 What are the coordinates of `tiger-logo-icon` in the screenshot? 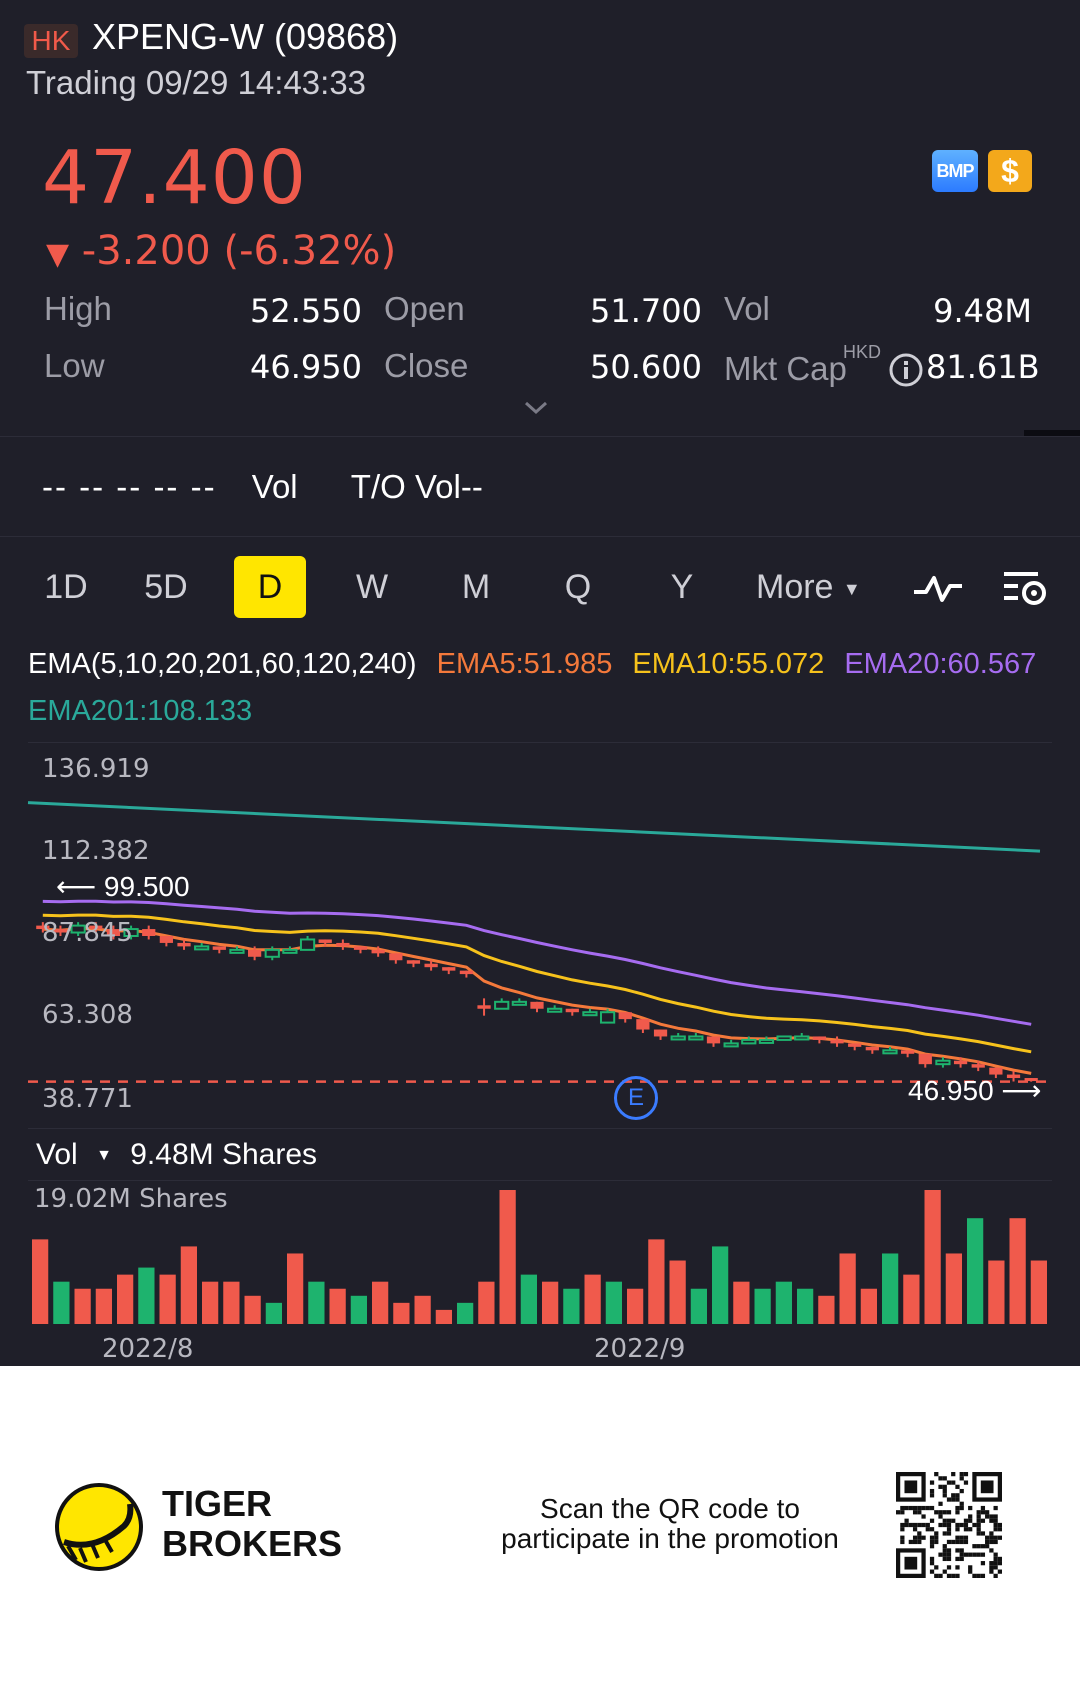 It's located at (99, 1527).